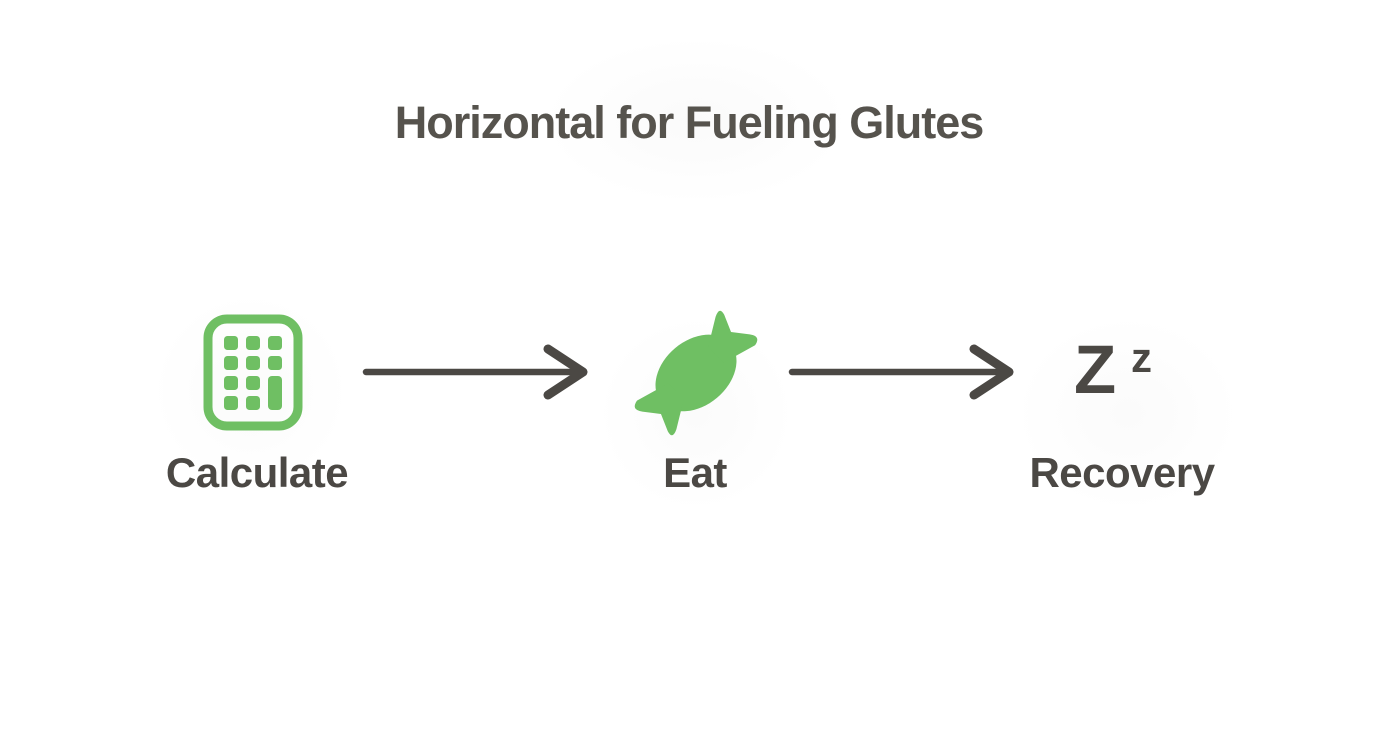  I want to click on zz-large-glyph: Z, so click(1095, 369).